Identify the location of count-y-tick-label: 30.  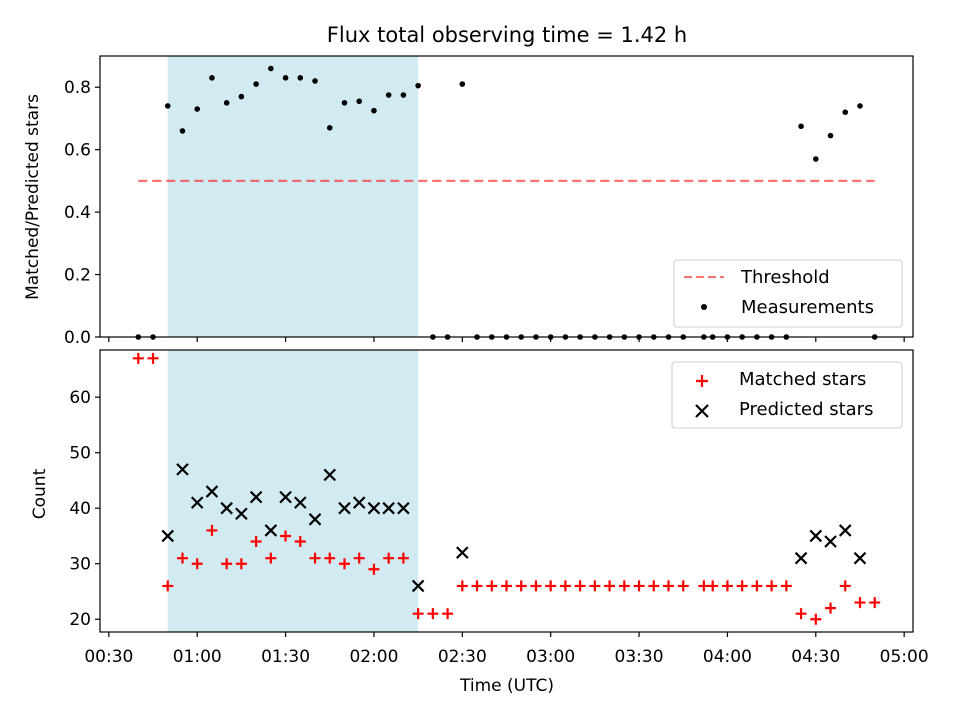
(80, 565).